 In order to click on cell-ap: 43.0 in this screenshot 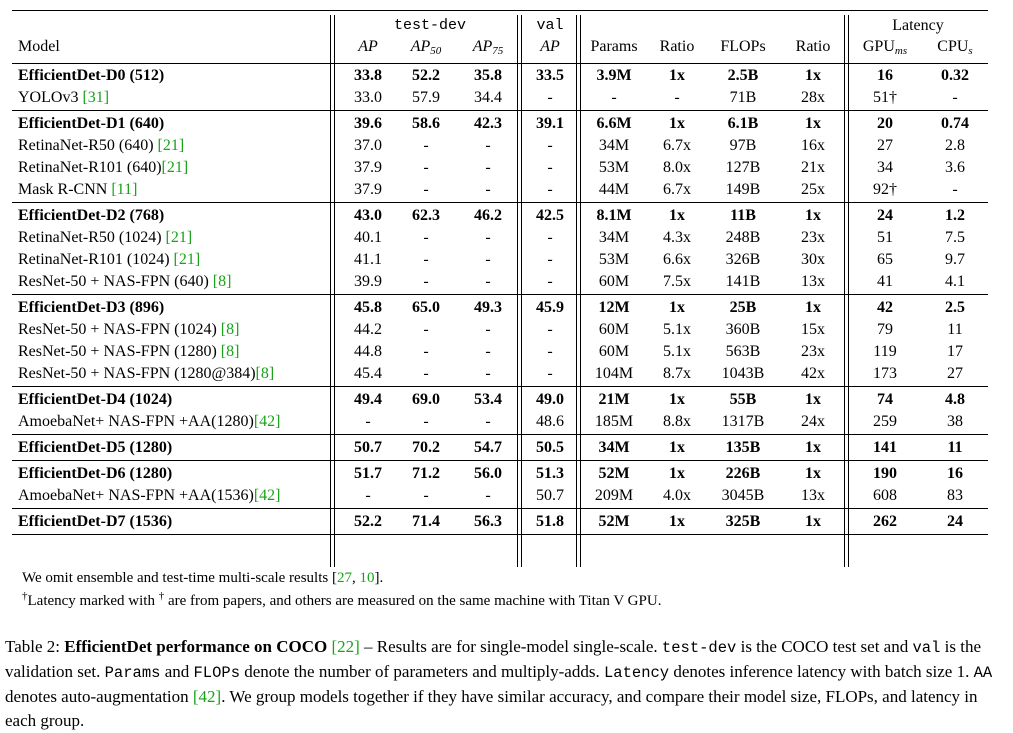, I will do `click(368, 215)`.